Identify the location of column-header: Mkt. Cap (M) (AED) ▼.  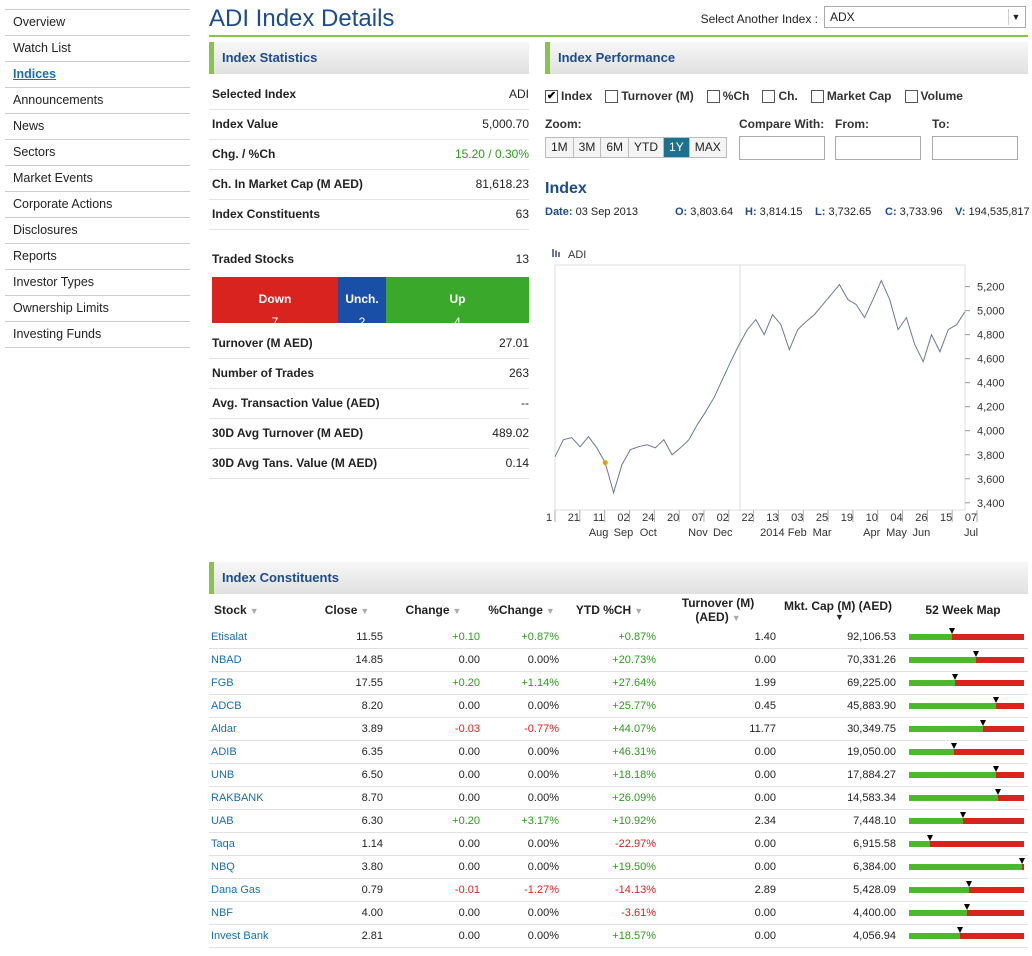
(838, 610).